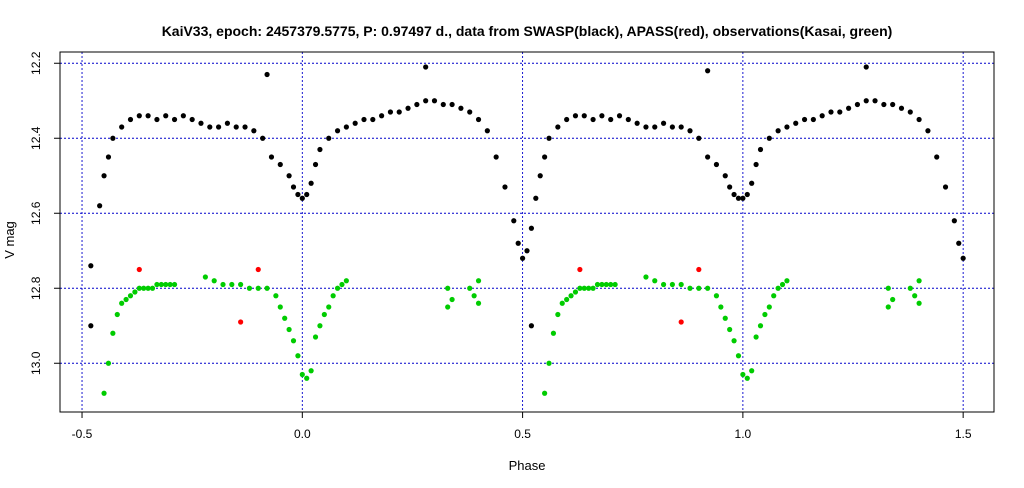  What do you see at coordinates (36, 213) in the screenshot?
I see `y-tick-label: 12.6` at bounding box center [36, 213].